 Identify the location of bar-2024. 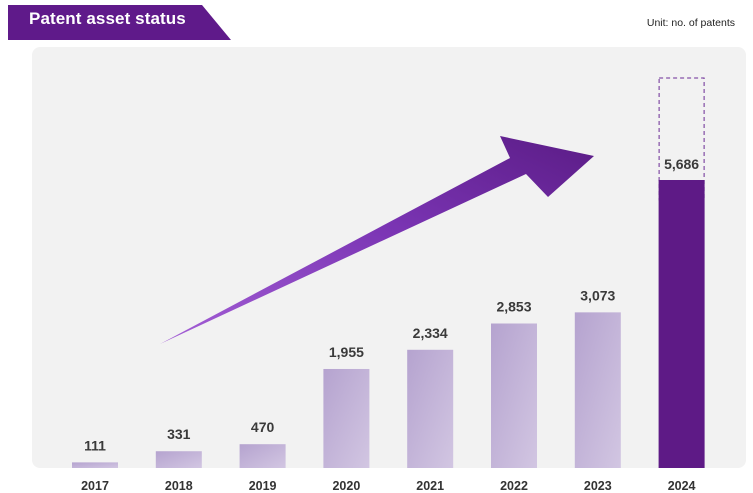
(681, 324).